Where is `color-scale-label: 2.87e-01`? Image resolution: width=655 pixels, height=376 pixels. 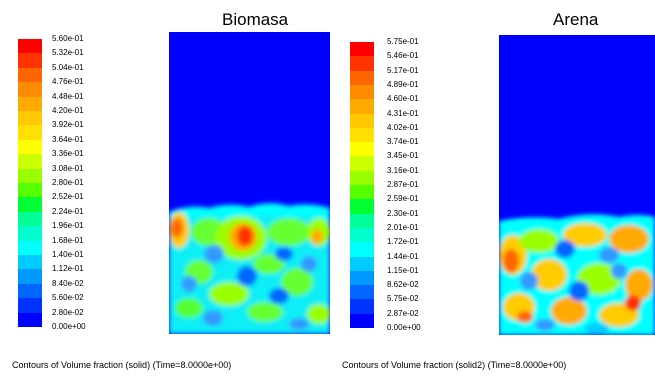
color-scale-label: 2.87e-01 is located at coordinates (403, 184).